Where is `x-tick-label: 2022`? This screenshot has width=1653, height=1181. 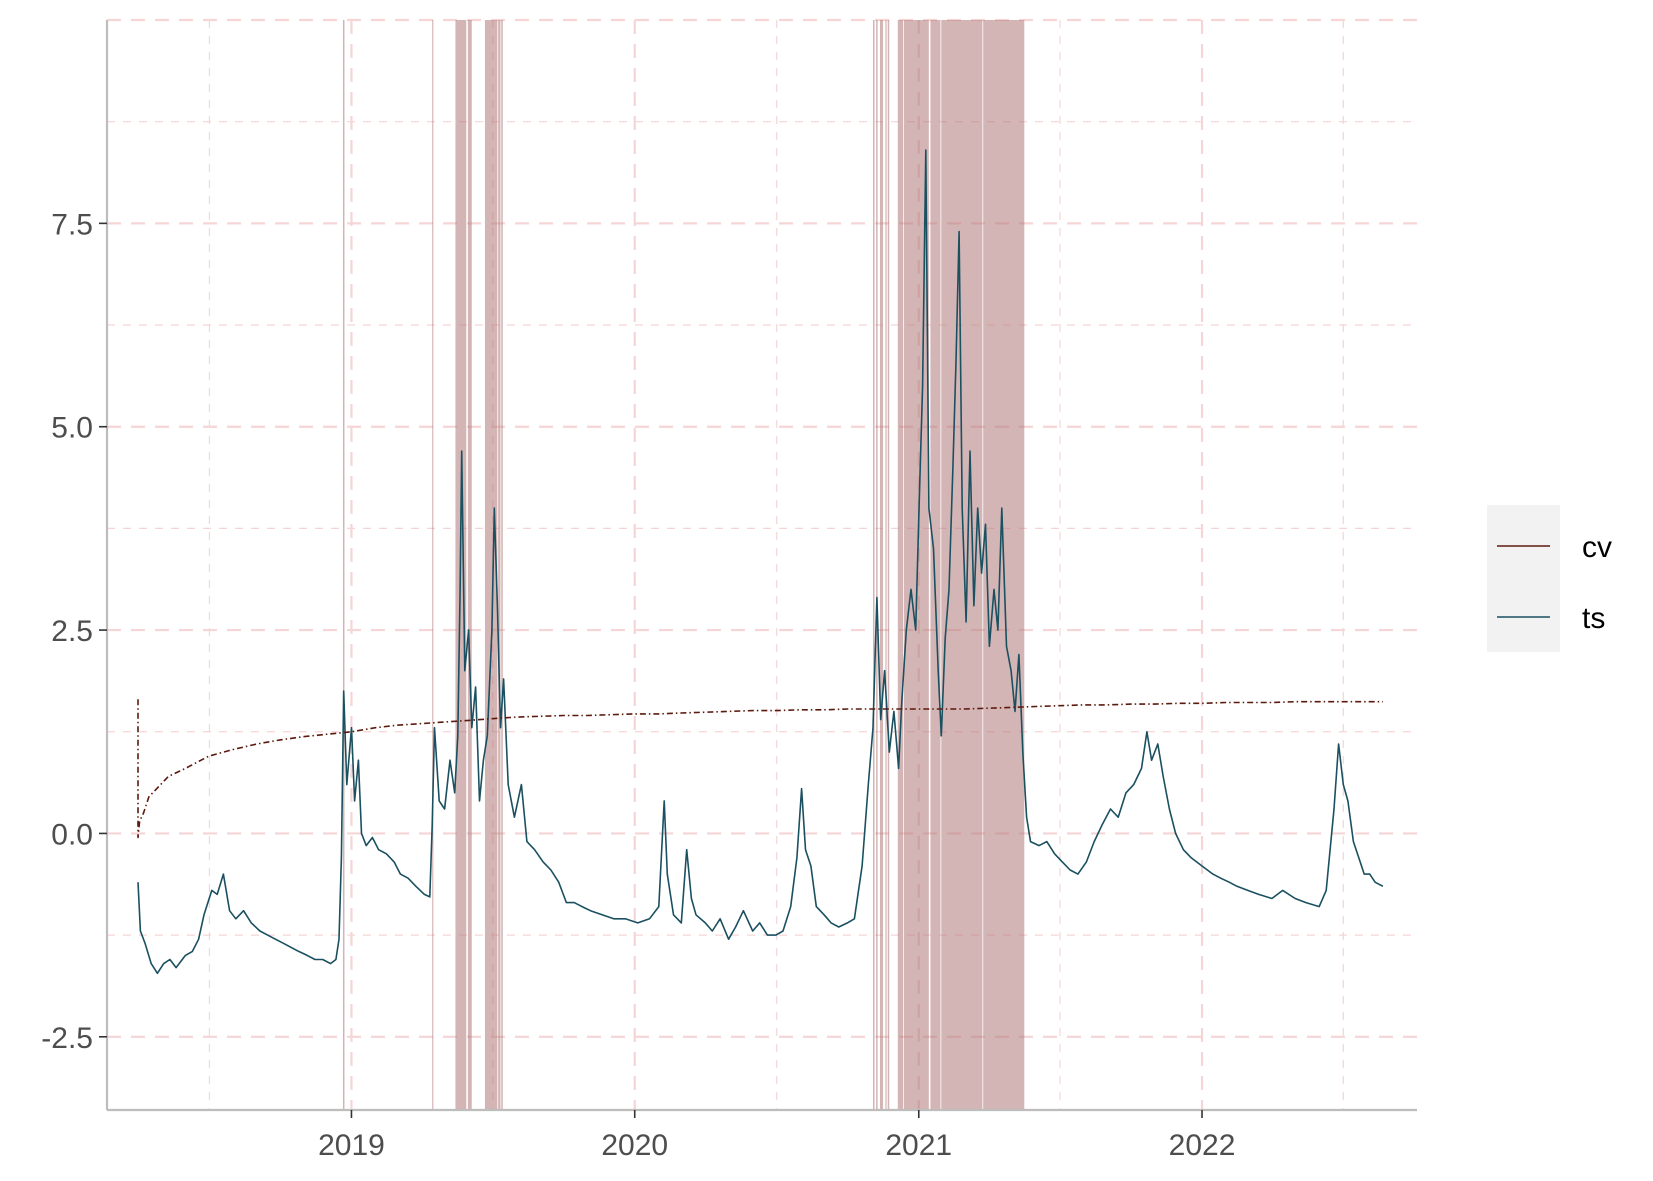
x-tick-label: 2022 is located at coordinates (1202, 1145).